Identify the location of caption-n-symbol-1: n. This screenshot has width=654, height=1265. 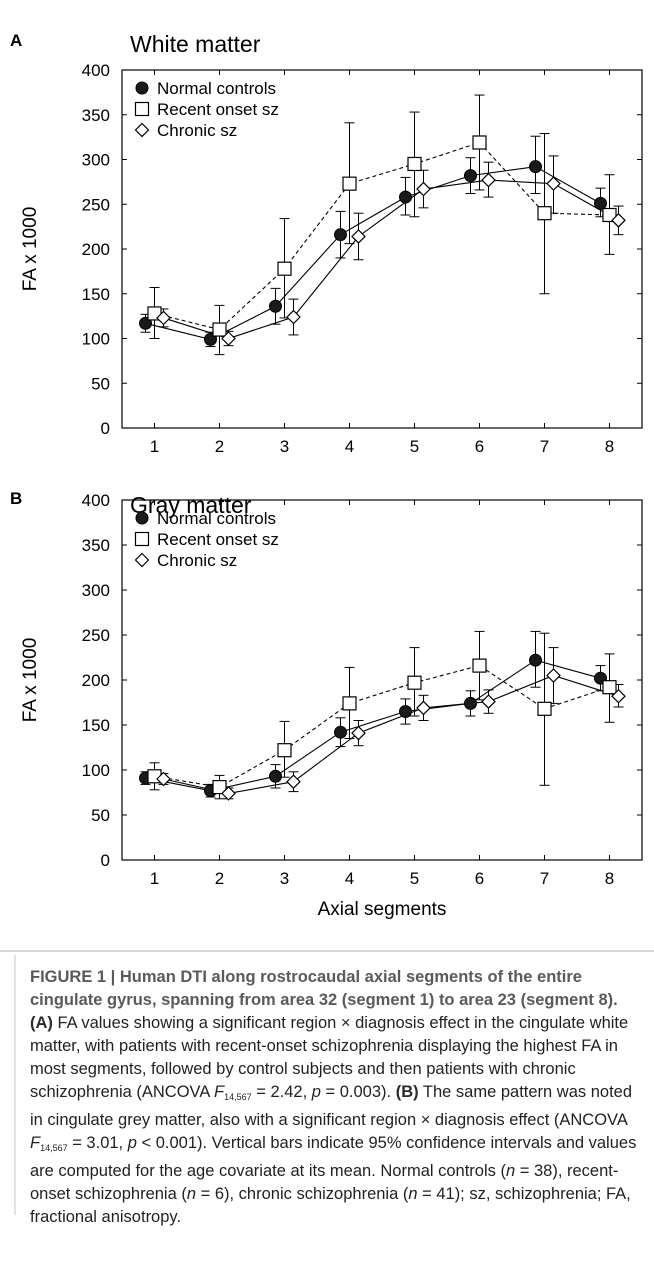
(510, 1171).